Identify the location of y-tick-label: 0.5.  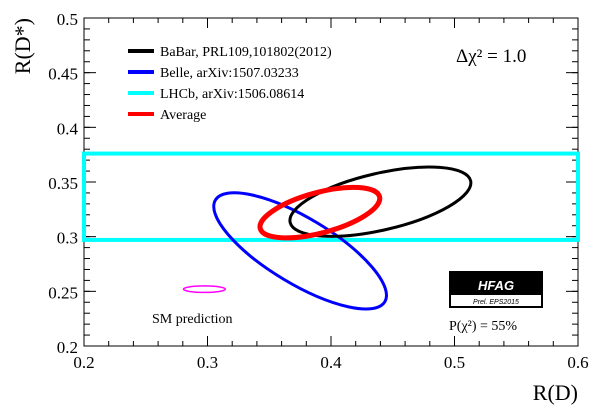
(67, 19).